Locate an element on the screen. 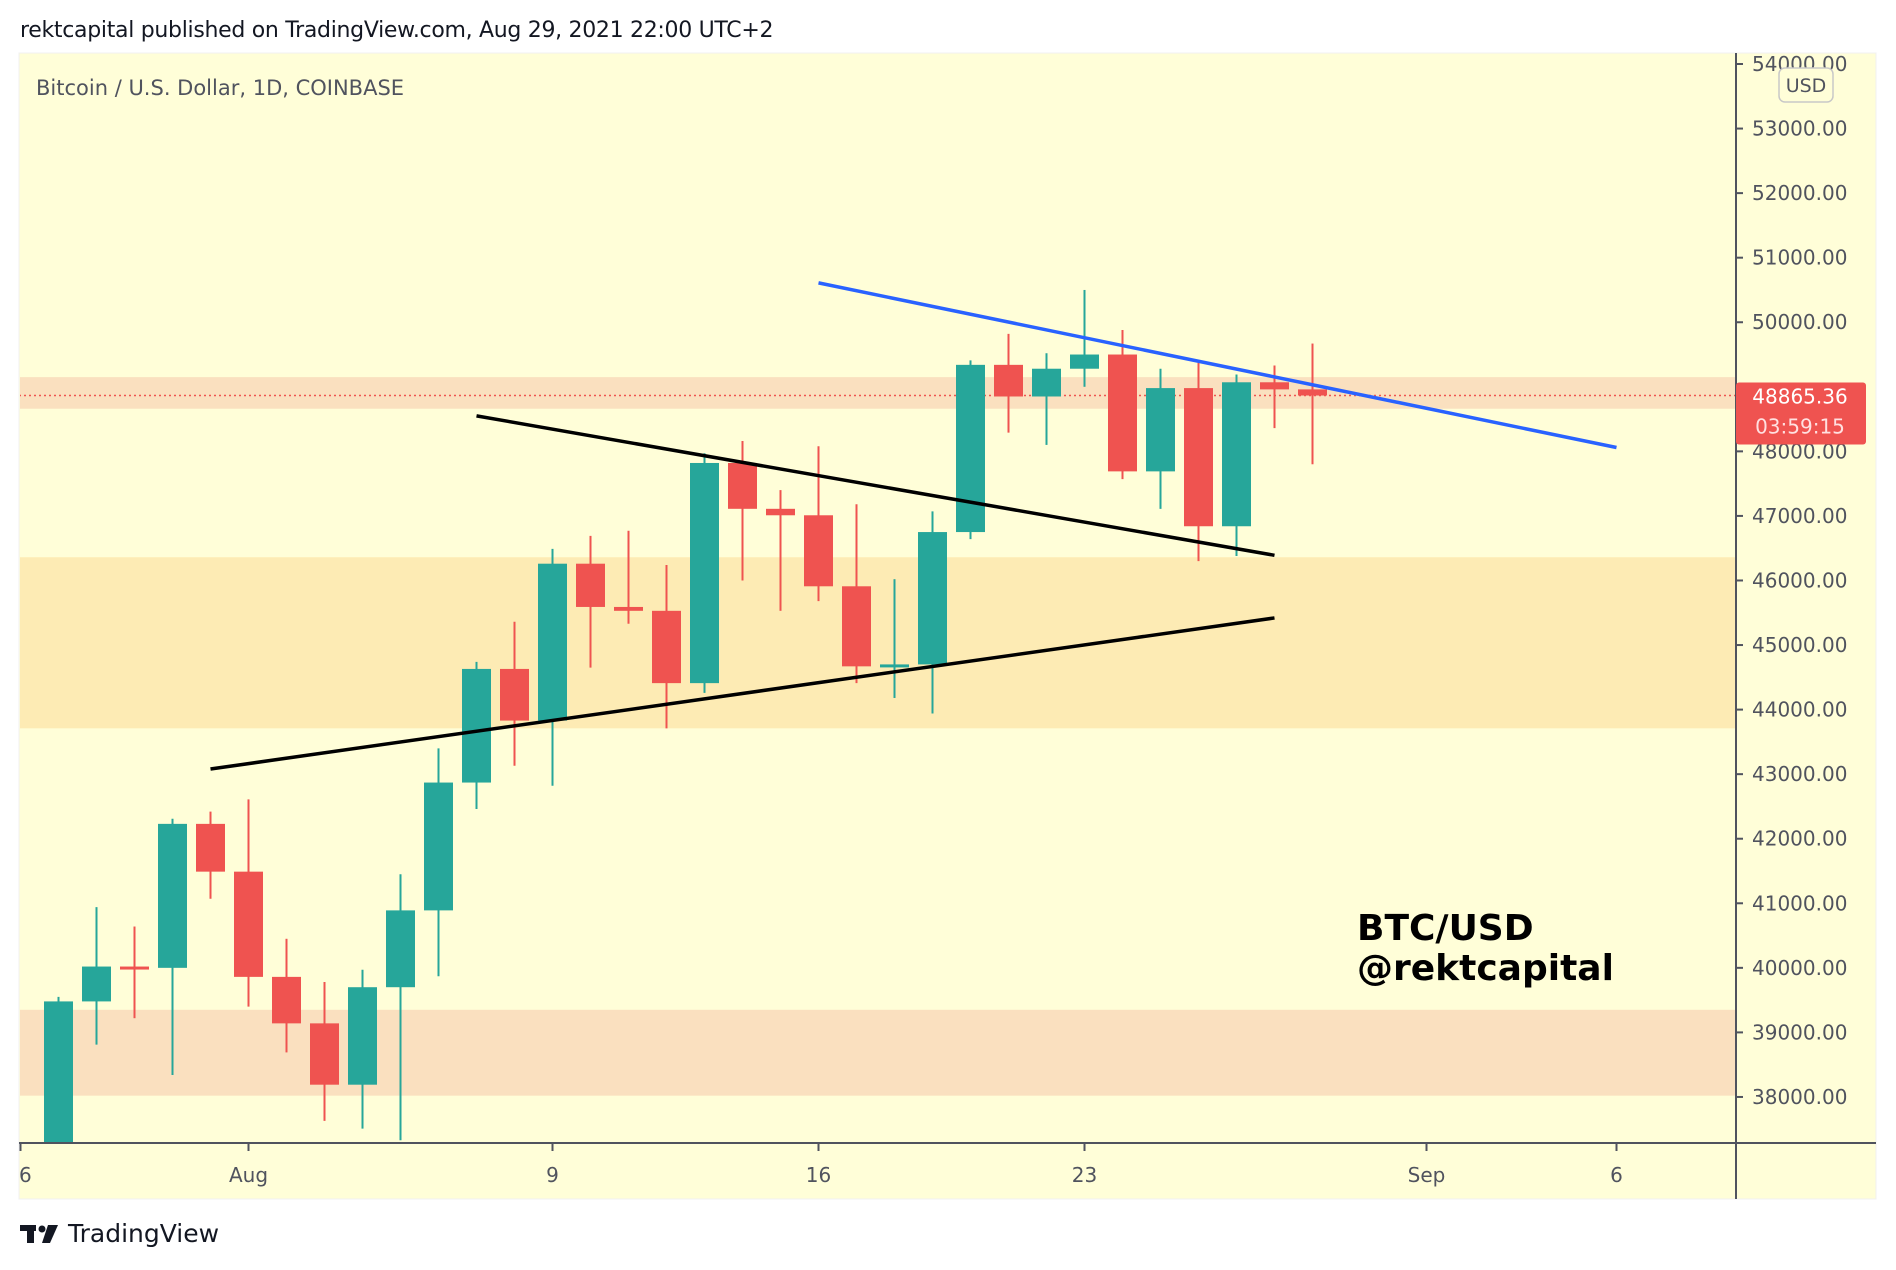  y-tick-label: 45000.00 is located at coordinates (1799, 645).